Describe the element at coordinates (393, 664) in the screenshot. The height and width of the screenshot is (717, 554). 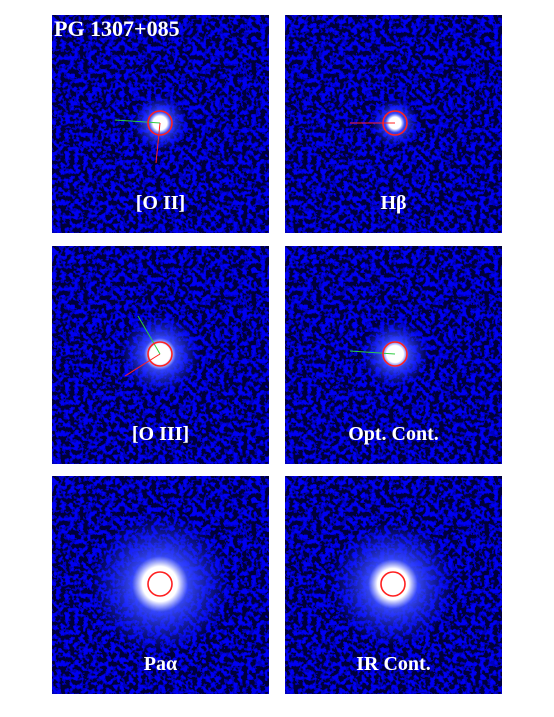
I see `panel-label: IR Cont.` at that location.